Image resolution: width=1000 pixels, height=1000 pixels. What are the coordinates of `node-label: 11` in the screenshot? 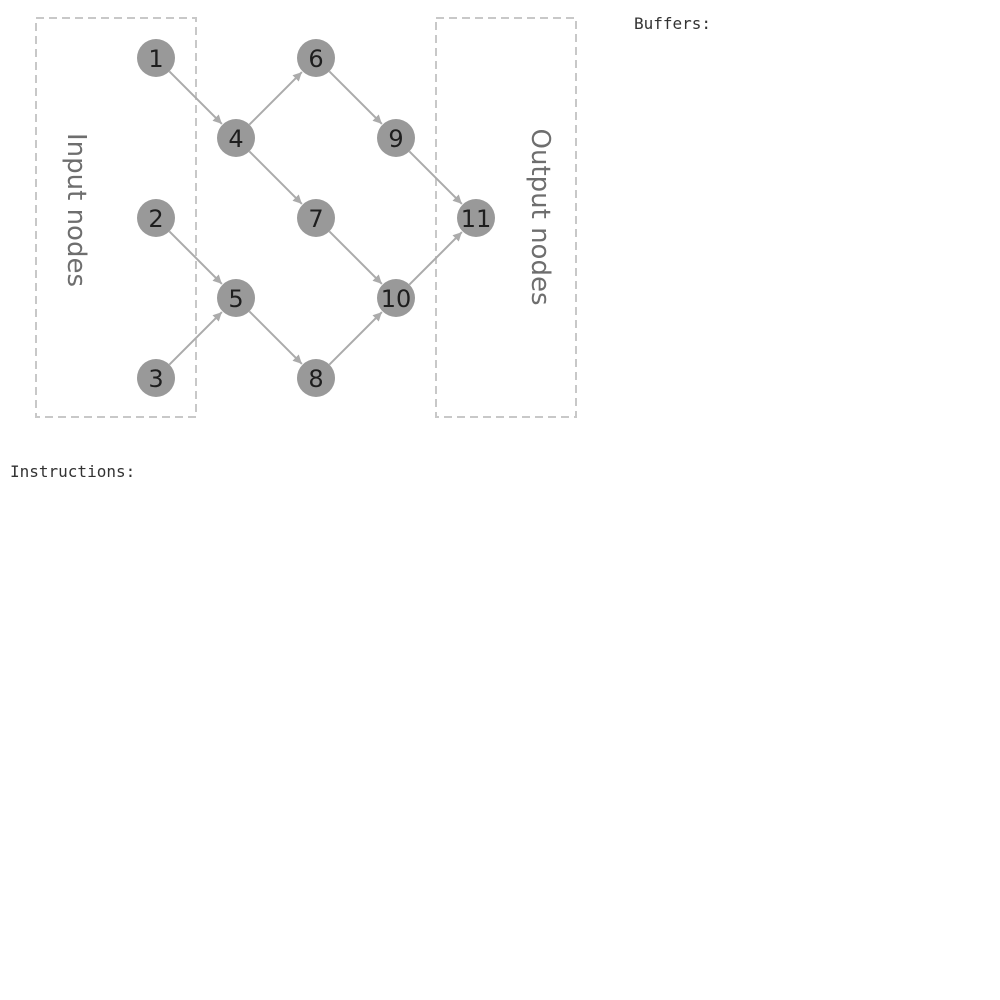 It's located at (476, 219).